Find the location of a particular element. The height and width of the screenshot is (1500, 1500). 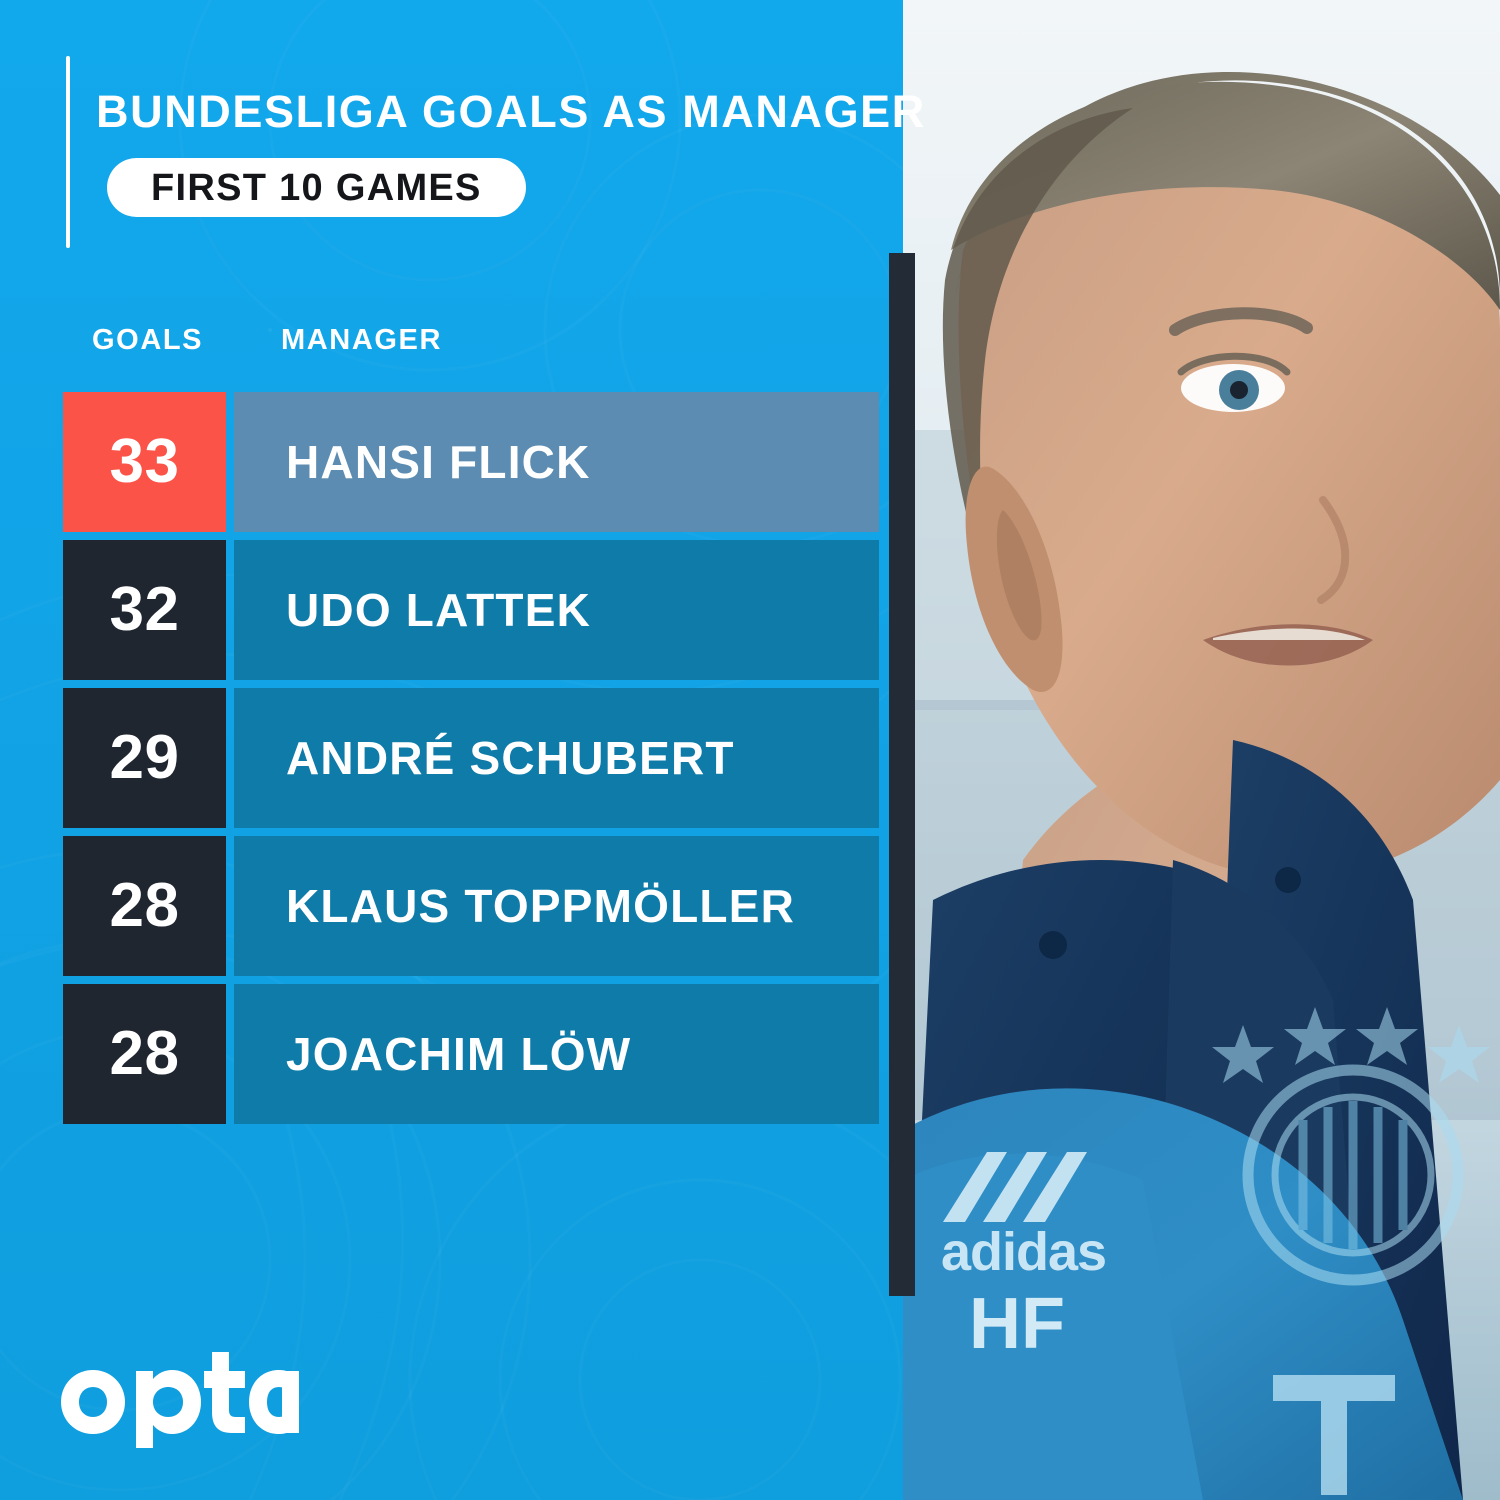

goals-box: 33 is located at coordinates (144, 462).